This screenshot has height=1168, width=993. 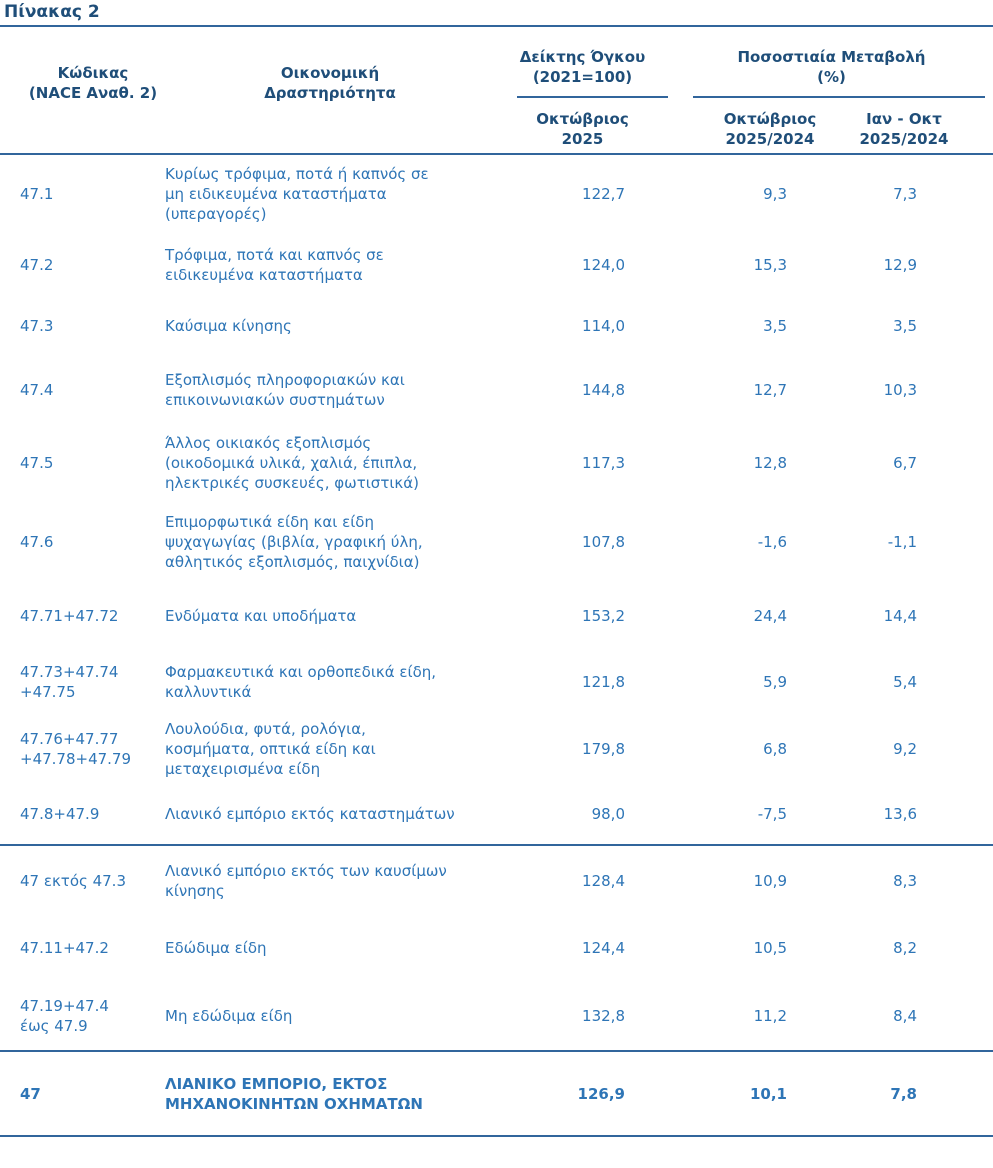 I want to click on monthly-change-cell: 11,2, so click(x=740, y=1016).